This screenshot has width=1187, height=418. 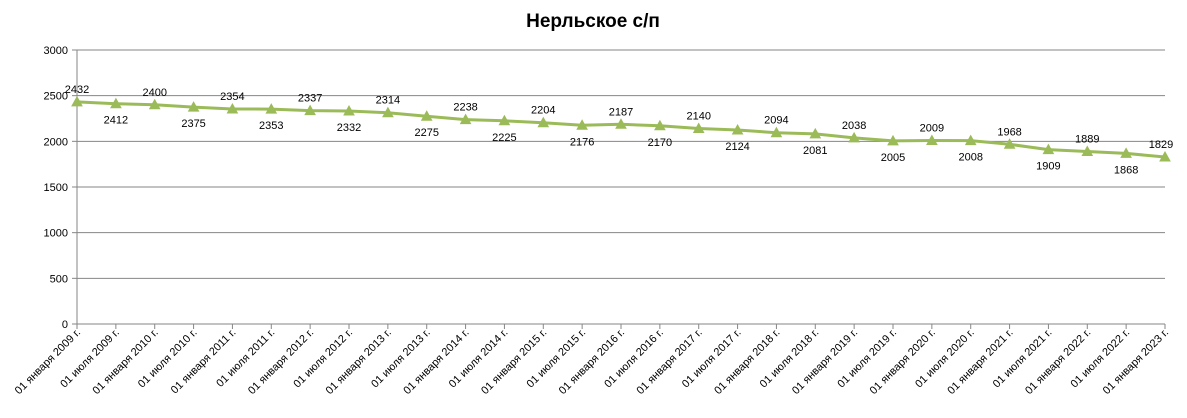 I want to click on x-tick-label: 01 января 2014 г., so click(x=436, y=362).